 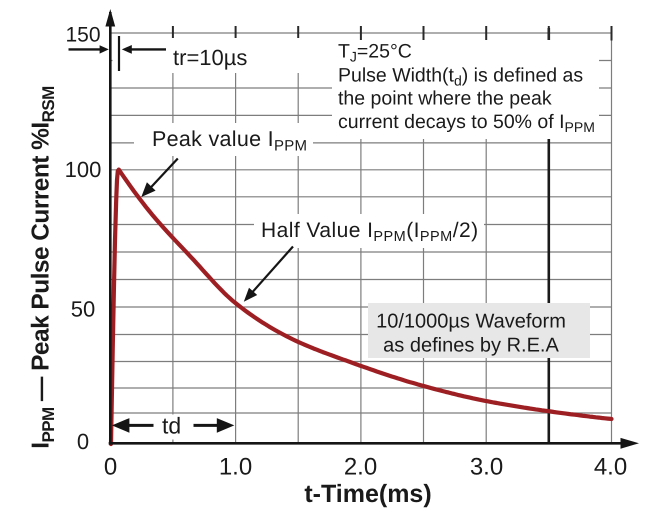 I want to click on svg-text: tr=10µs, so click(x=210, y=57).